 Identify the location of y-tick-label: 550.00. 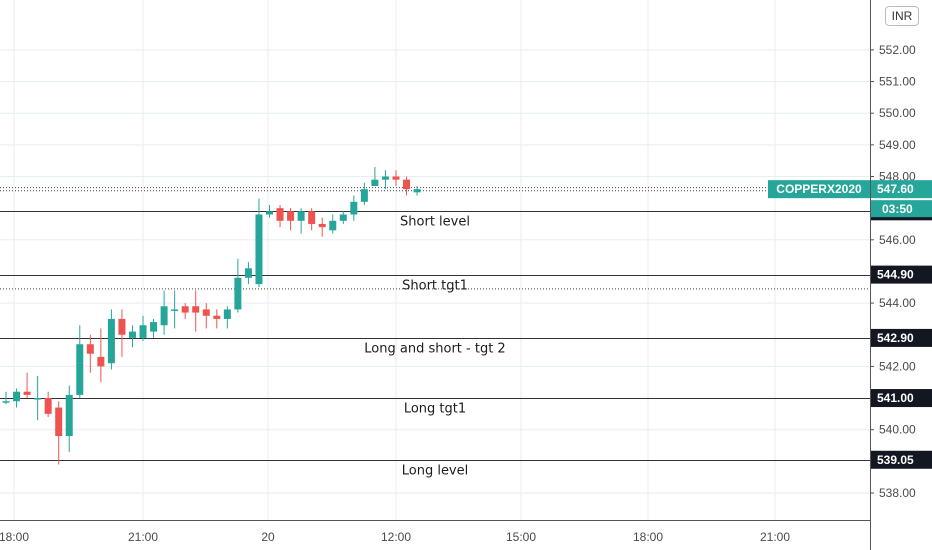
(897, 113).